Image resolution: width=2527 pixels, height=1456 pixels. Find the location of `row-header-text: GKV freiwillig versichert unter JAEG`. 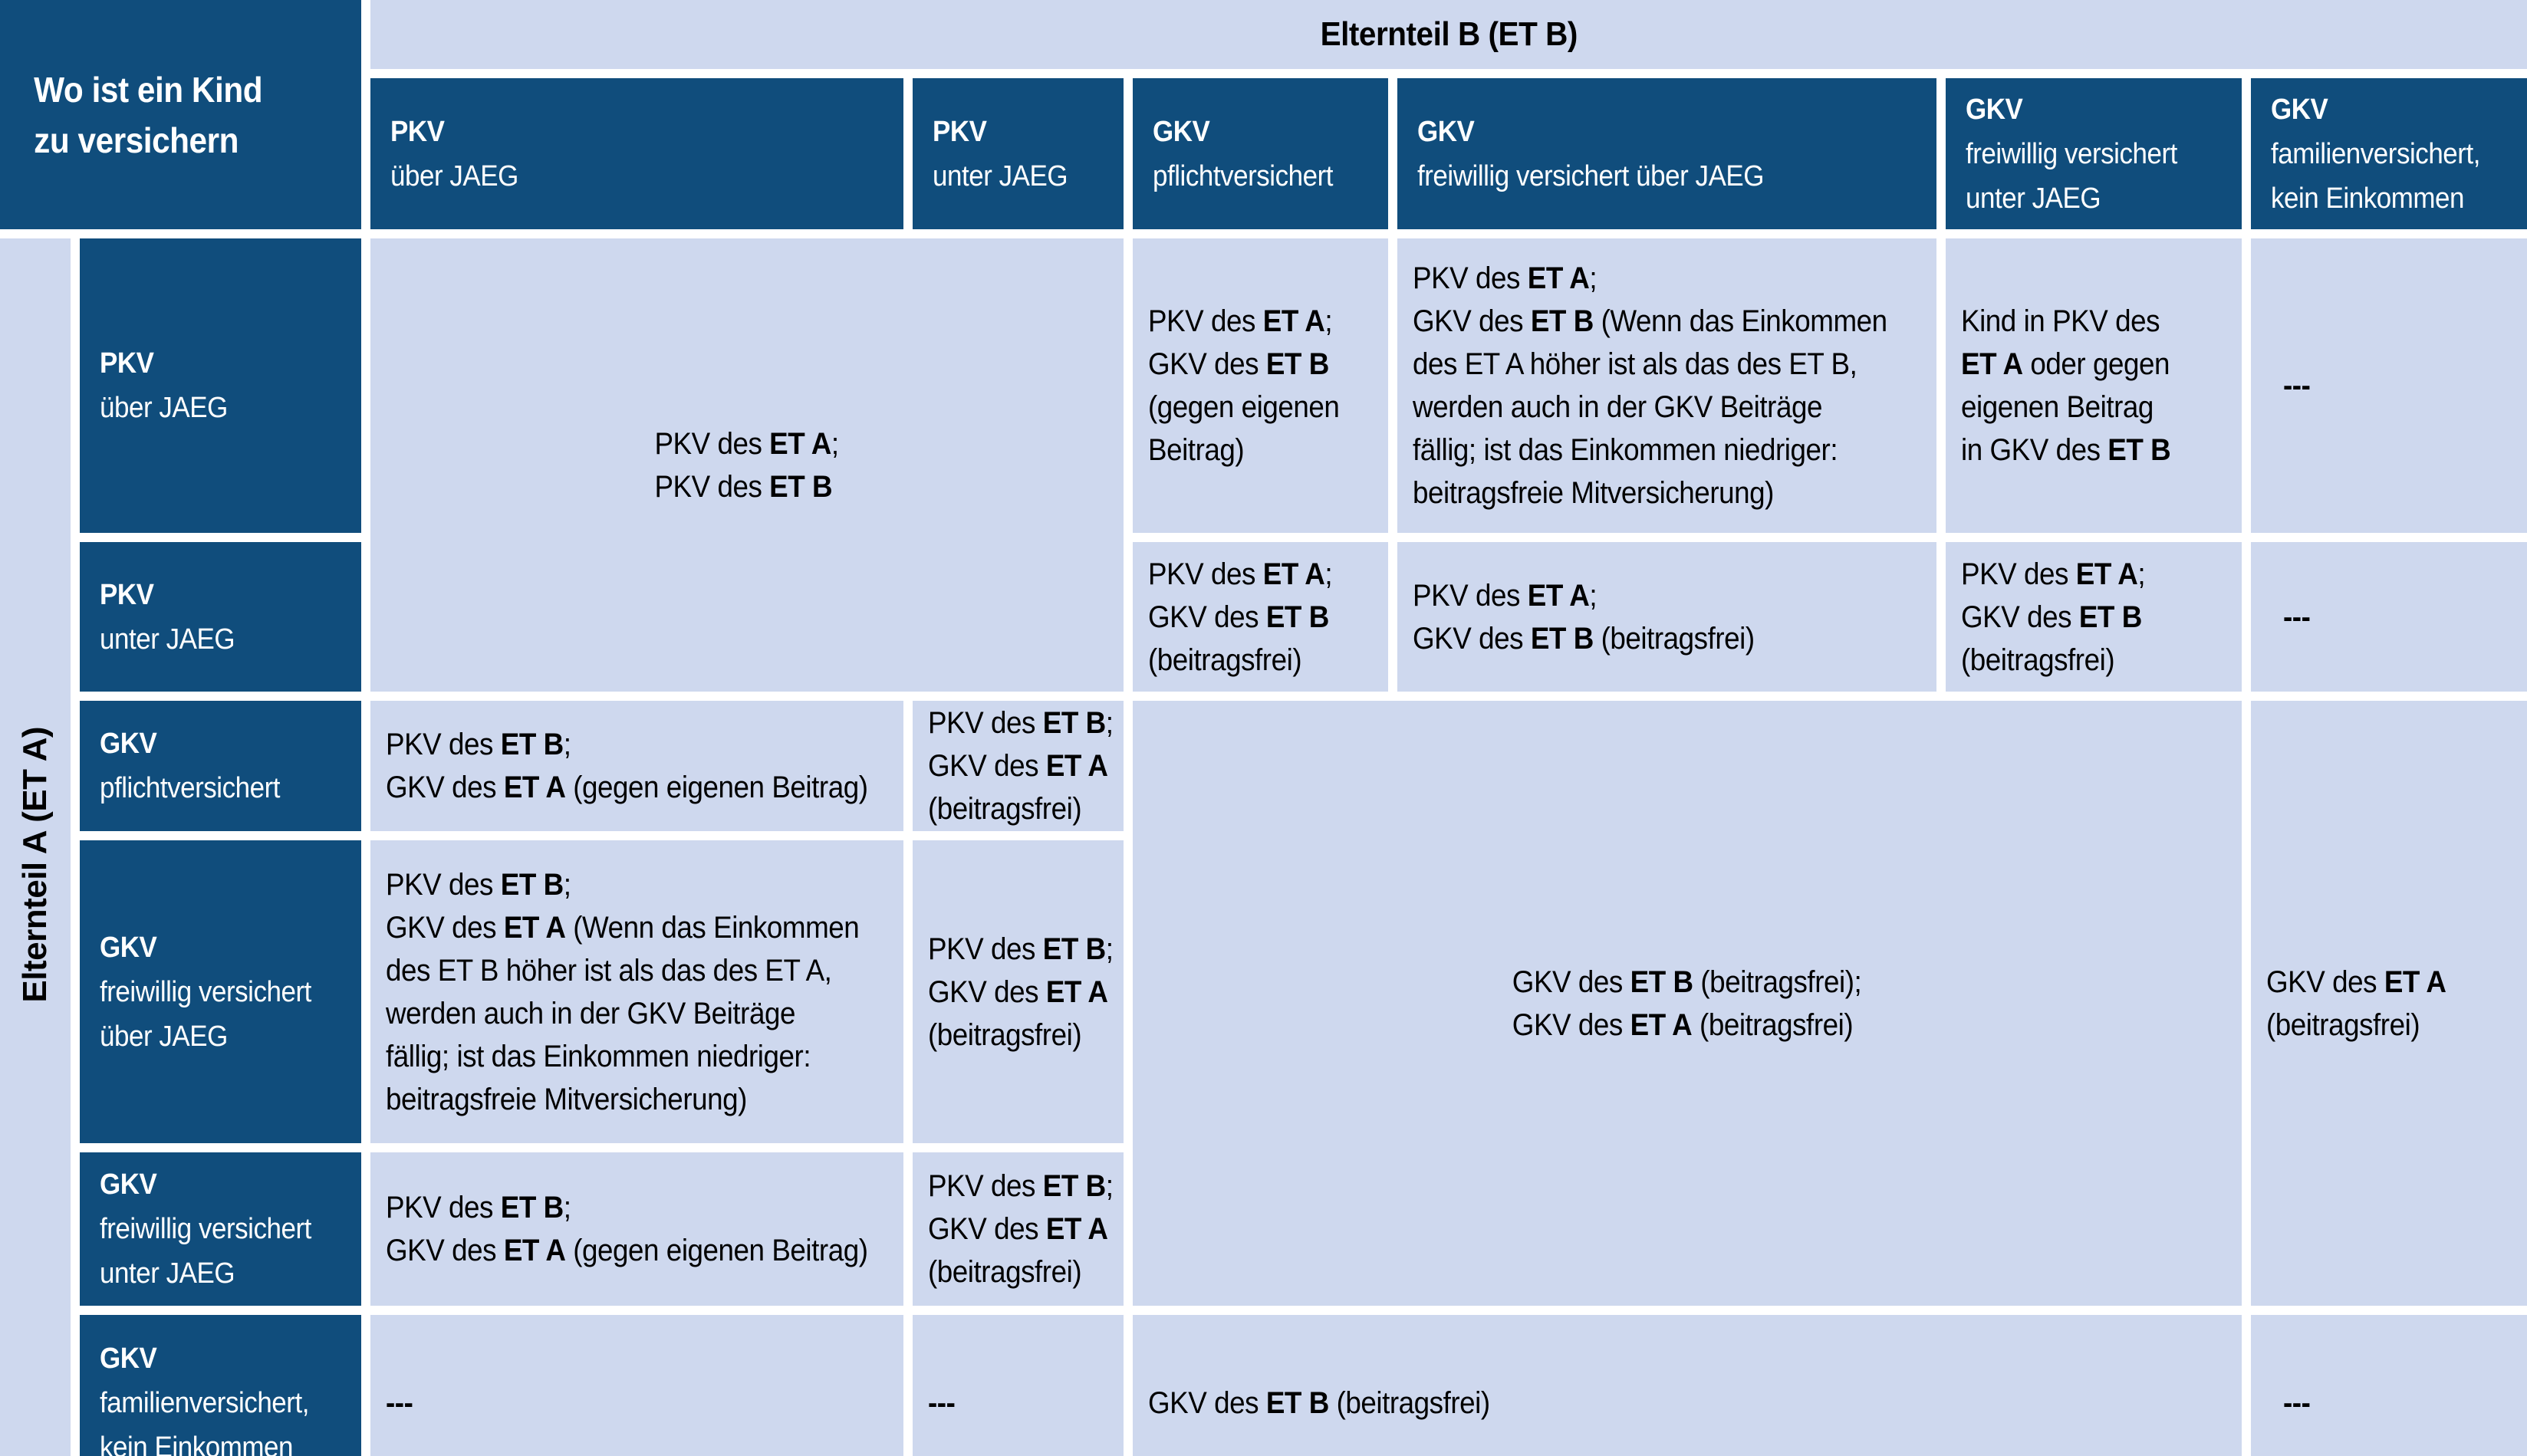

row-header-text: GKV freiwillig versichert unter JAEG is located at coordinates (205, 1229).